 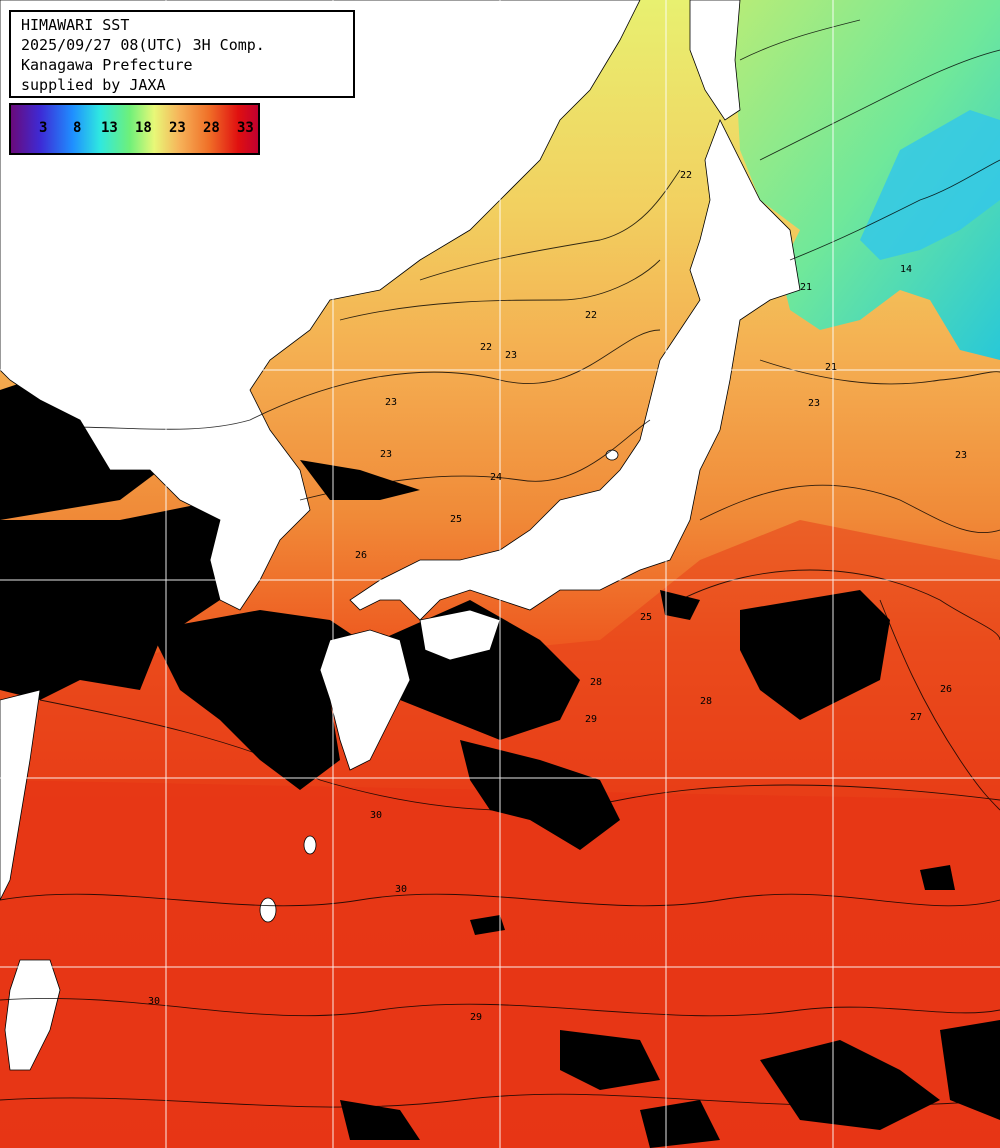 I want to click on title-region: Kanagawa Prefecture, so click(x=107, y=65).